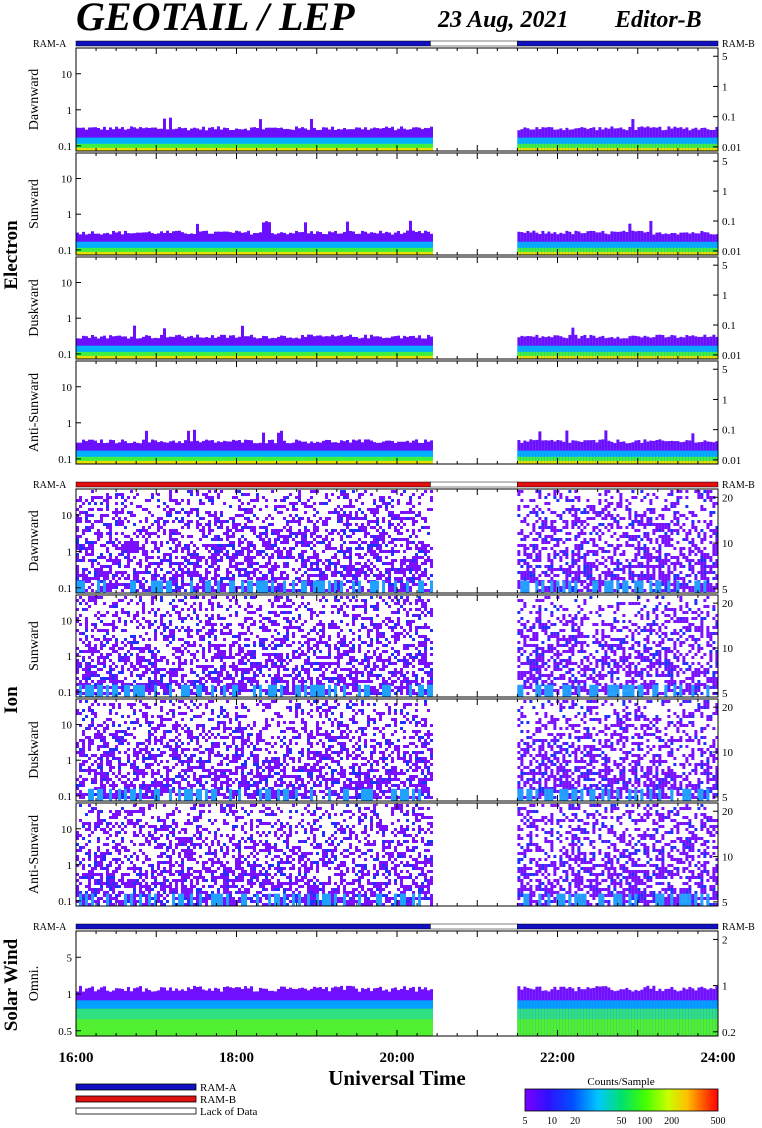  I want to click on colorbar-tick-label: 20, so click(575, 1121).